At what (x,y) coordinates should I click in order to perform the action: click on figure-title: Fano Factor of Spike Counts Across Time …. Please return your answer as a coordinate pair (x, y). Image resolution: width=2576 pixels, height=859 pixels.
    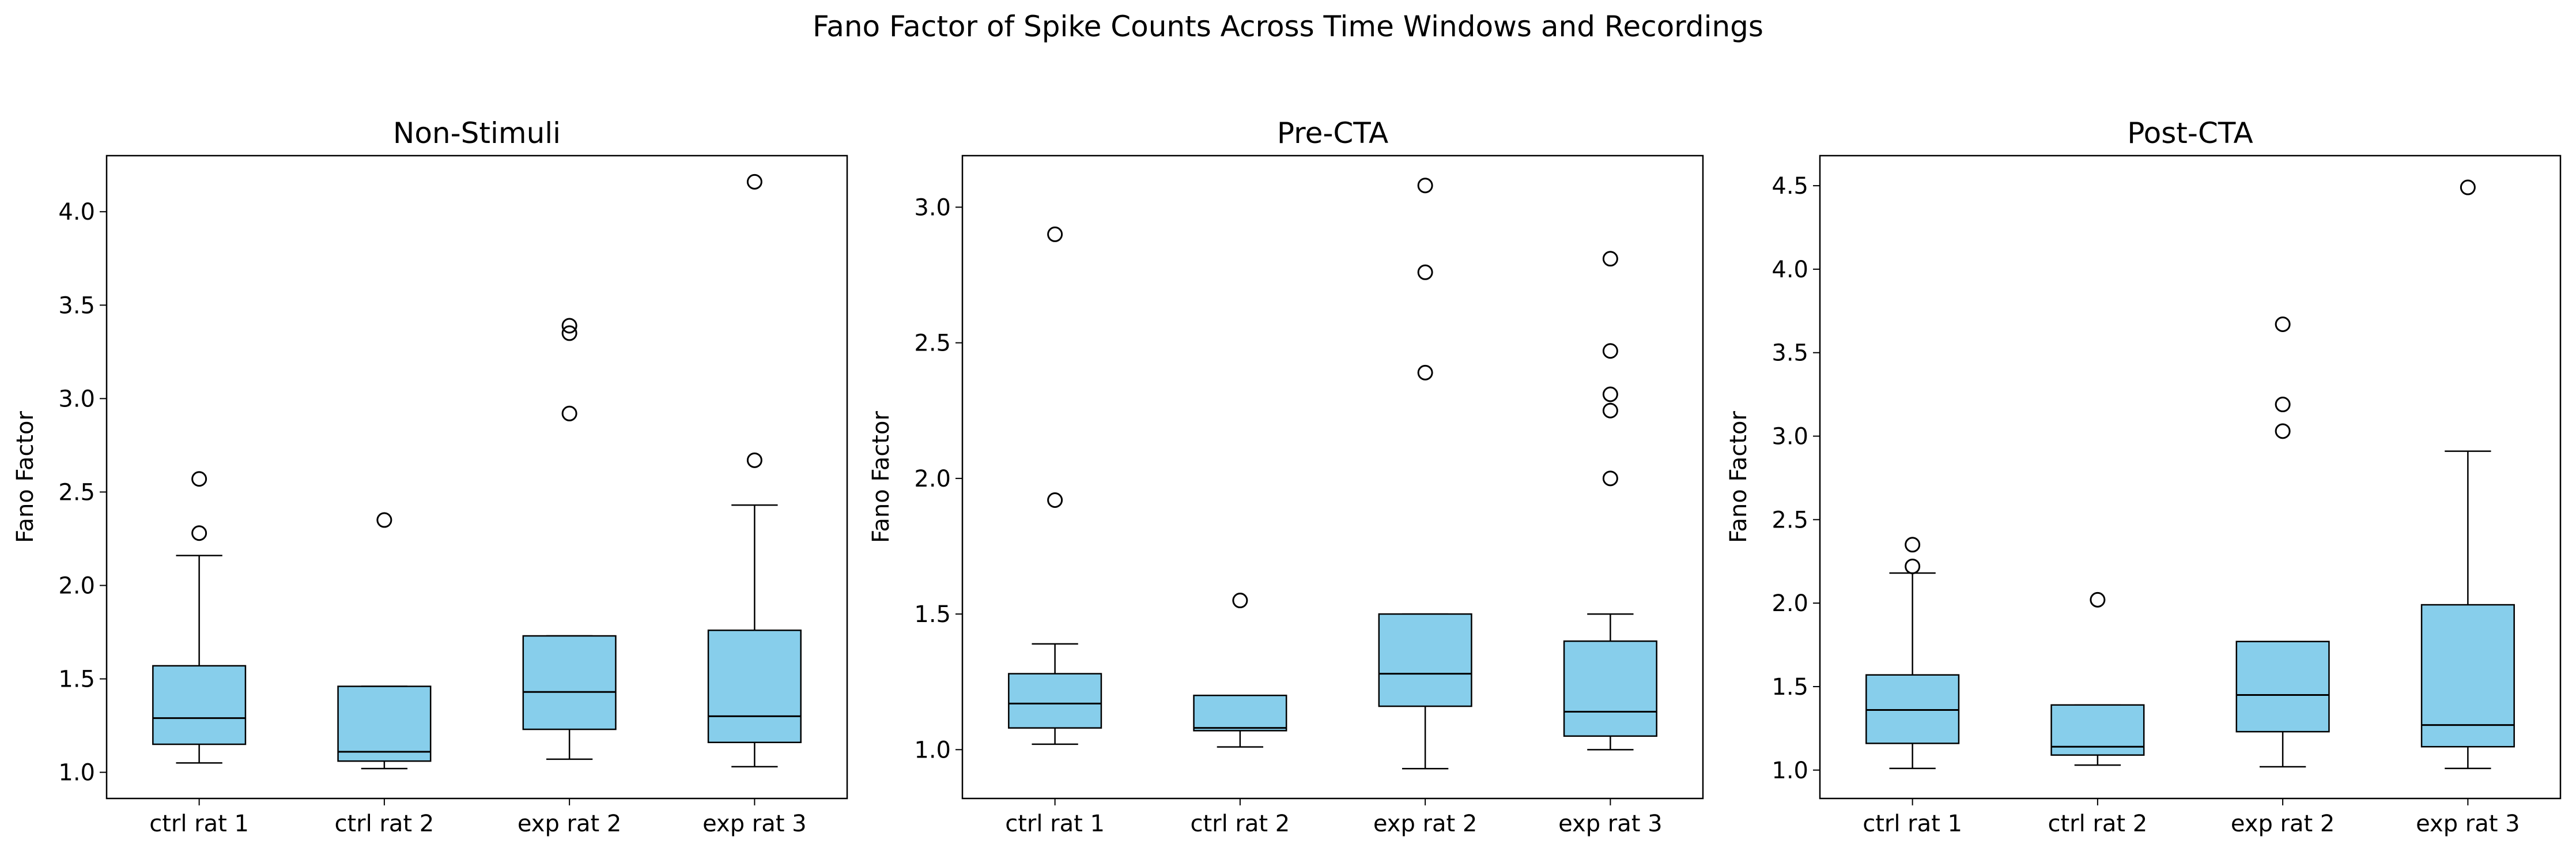
    Looking at the image, I should click on (1288, 26).